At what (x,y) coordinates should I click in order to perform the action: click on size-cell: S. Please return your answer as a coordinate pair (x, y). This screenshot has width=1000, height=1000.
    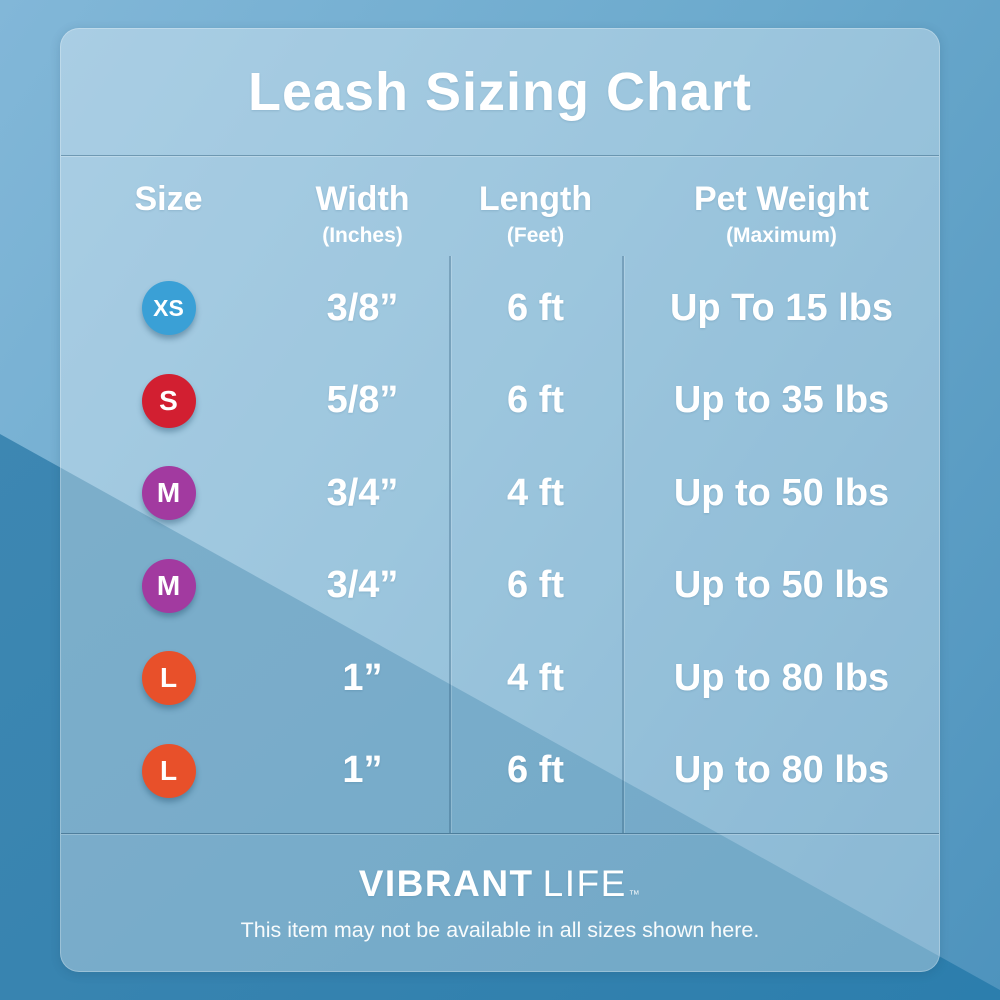
    Looking at the image, I should click on (168, 400).